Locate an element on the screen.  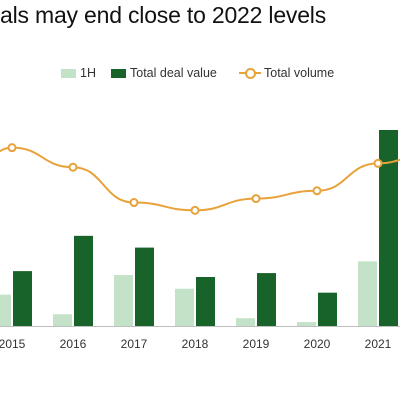
x-tick-label-2020: 2020 is located at coordinates (317, 344).